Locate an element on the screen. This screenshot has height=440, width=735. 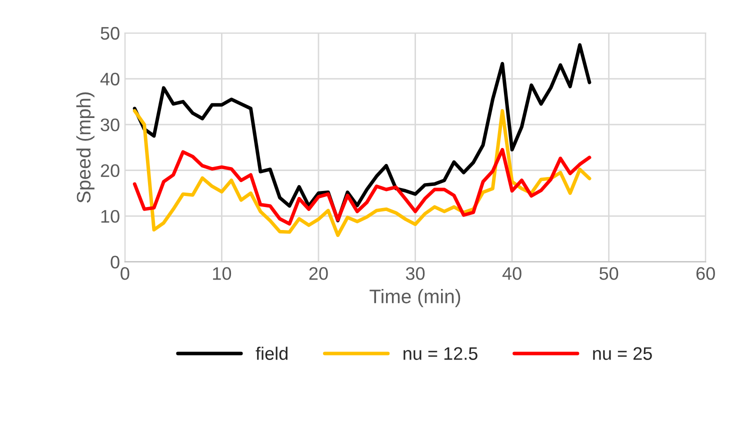
y-tick-label: 50 is located at coordinates (110, 33).